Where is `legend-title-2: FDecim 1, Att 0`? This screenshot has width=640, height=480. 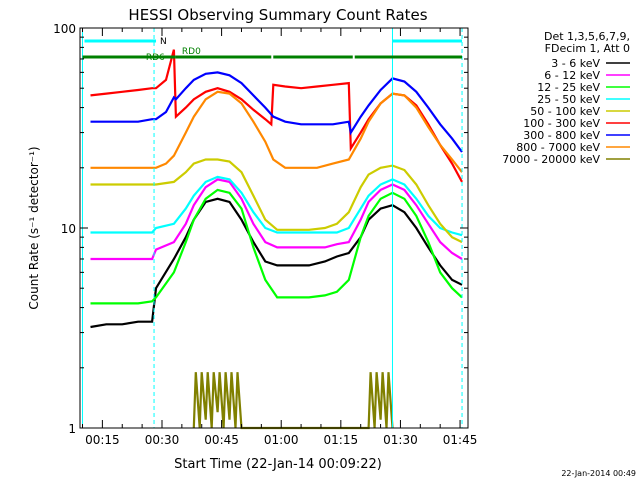
legend-title-2: FDecim 1, Att 0 is located at coordinates (587, 48).